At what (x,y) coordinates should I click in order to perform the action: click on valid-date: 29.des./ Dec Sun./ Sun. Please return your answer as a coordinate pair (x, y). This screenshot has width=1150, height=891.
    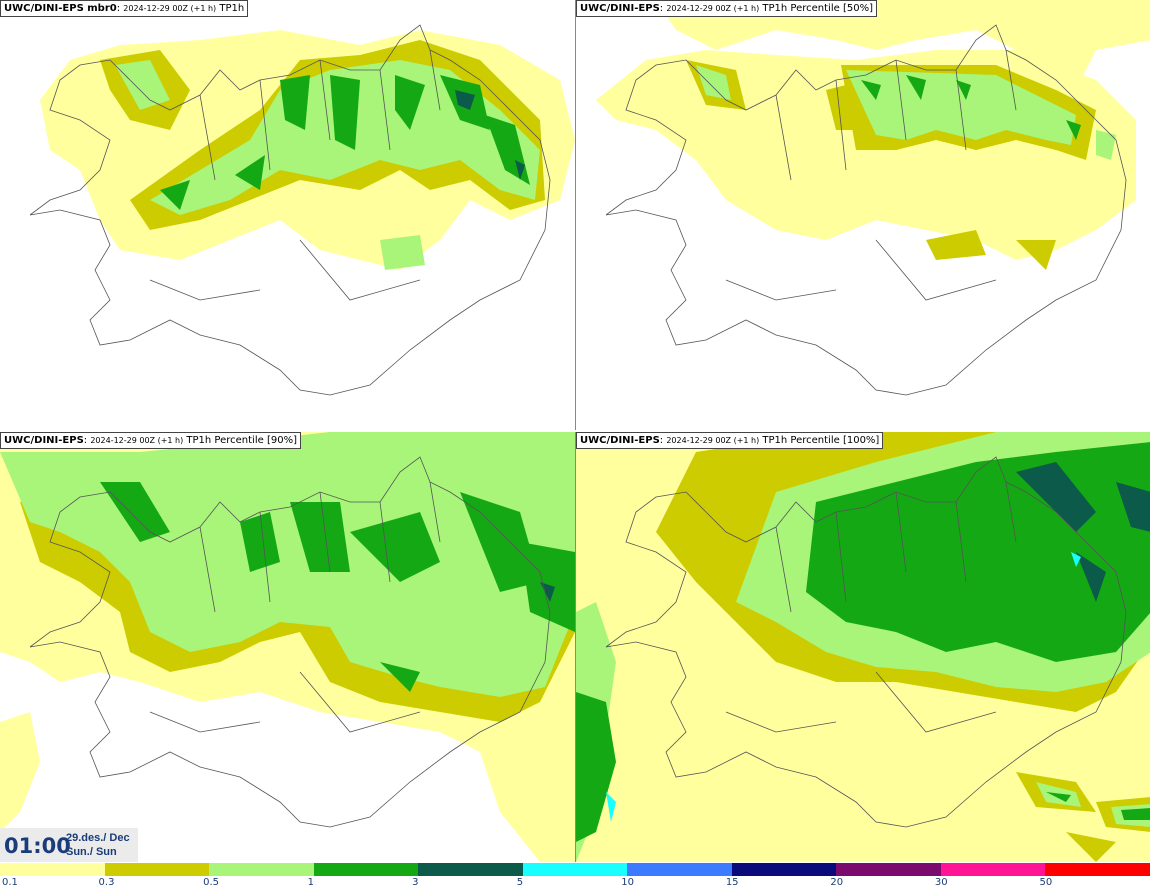
    Looking at the image, I should click on (98, 845).